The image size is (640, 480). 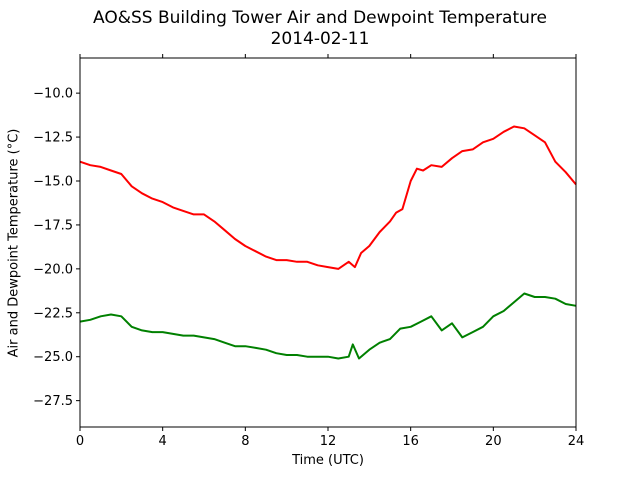 I want to click on y-tick-label: −20.0, so click(x=53, y=269).